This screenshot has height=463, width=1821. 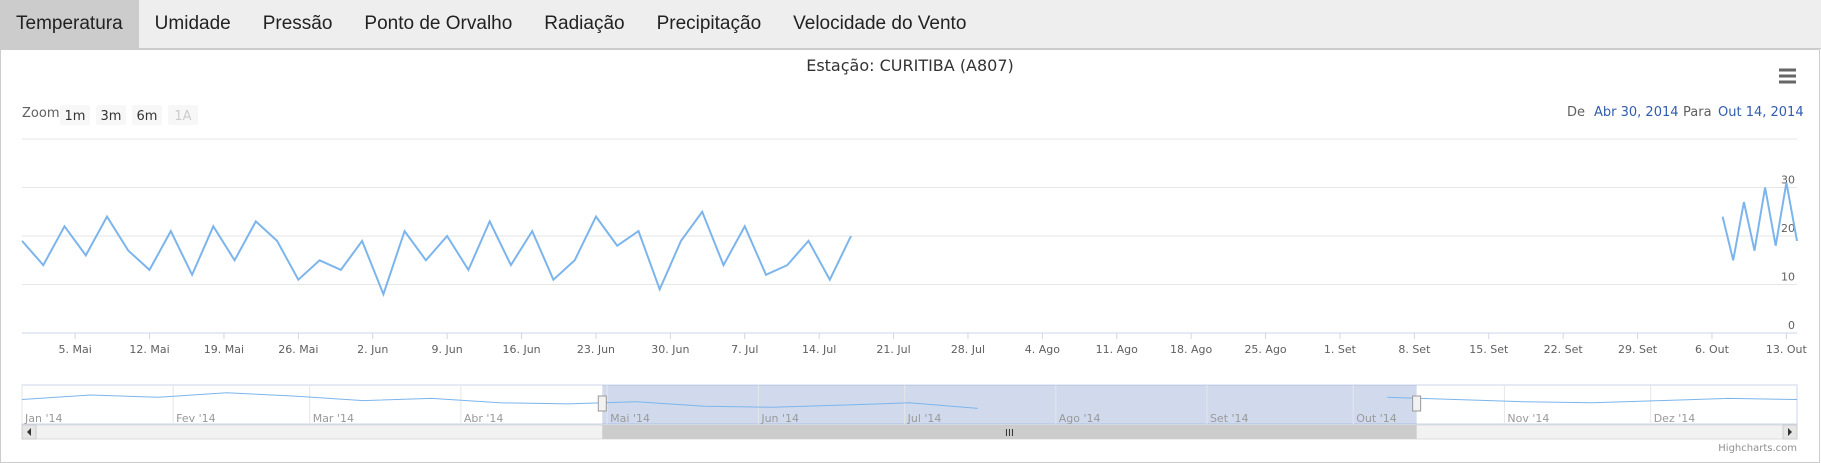 What do you see at coordinates (372, 349) in the screenshot?
I see `x-tick-label: 2. Jun` at bounding box center [372, 349].